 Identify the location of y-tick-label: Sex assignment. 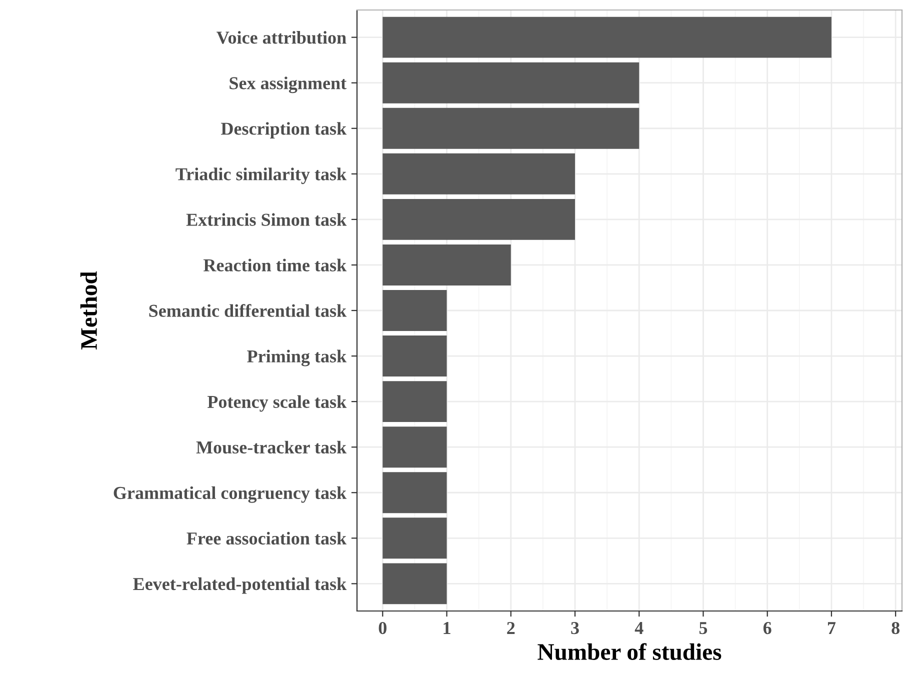
(288, 85).